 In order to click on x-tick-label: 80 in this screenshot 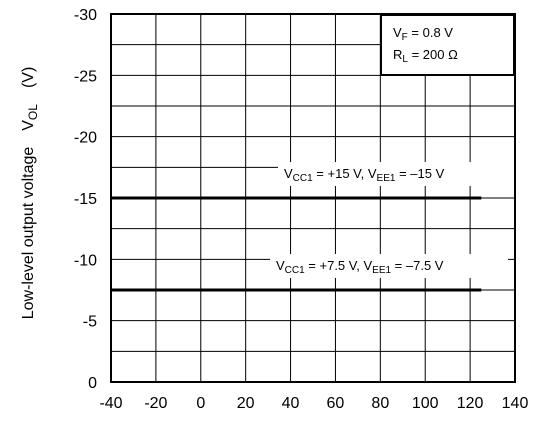, I will do `click(380, 403)`.